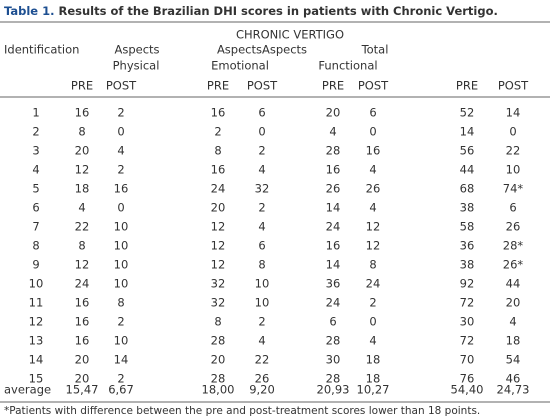 This screenshot has height=420, width=550. Describe the element at coordinates (35, 151) in the screenshot. I see `row-id: 3` at that location.